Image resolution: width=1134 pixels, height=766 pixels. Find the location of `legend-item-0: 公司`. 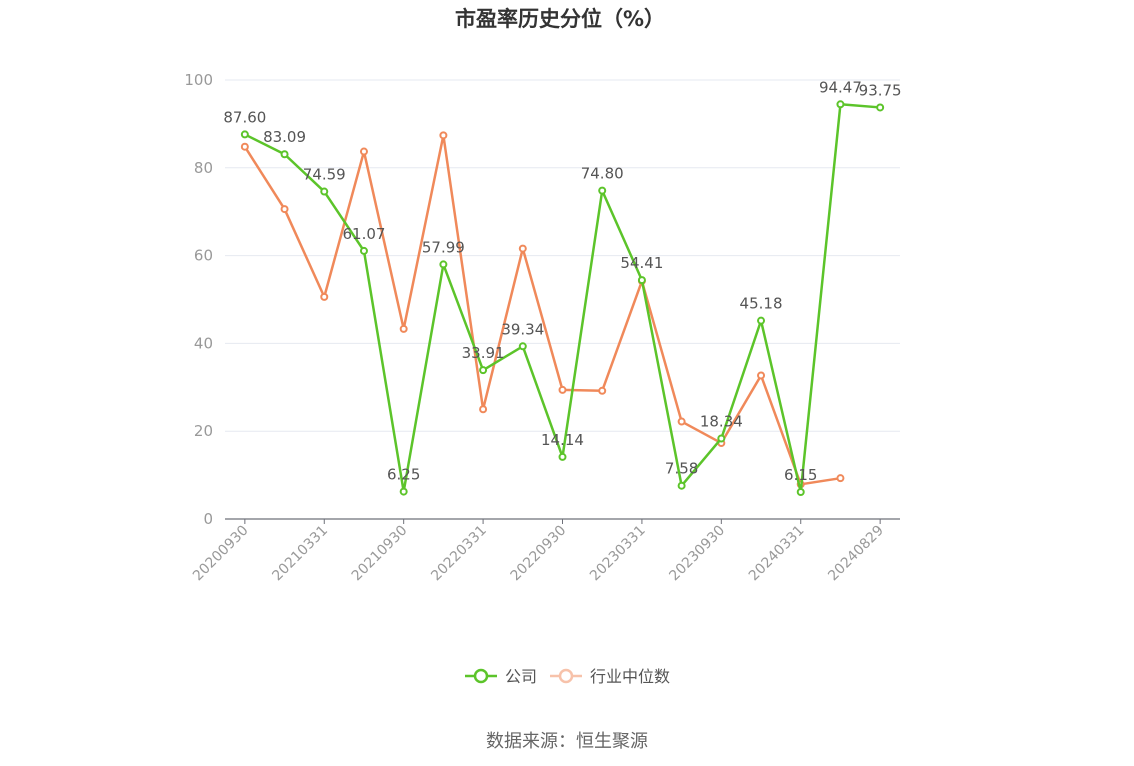

legend-item-0: 公司 is located at coordinates (501, 676).